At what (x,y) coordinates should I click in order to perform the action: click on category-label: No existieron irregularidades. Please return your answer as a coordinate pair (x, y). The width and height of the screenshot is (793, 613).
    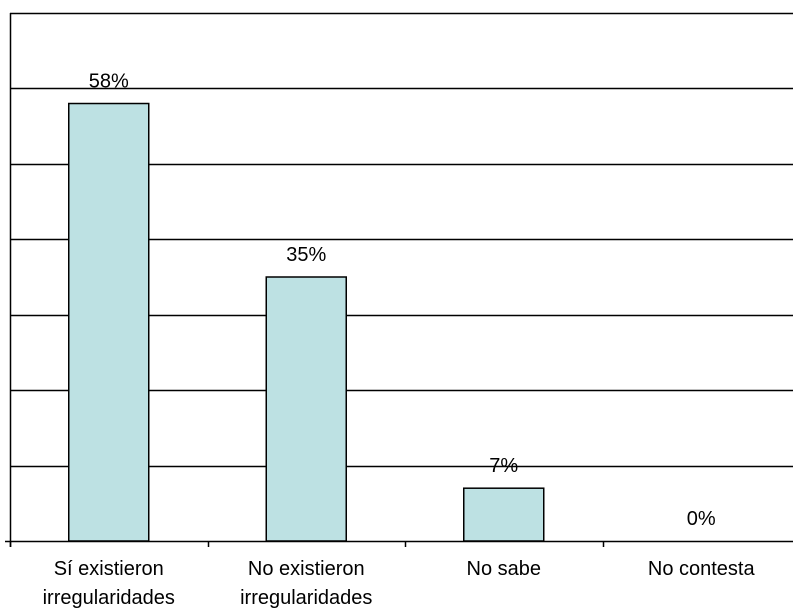
    Looking at the image, I should click on (306, 584).